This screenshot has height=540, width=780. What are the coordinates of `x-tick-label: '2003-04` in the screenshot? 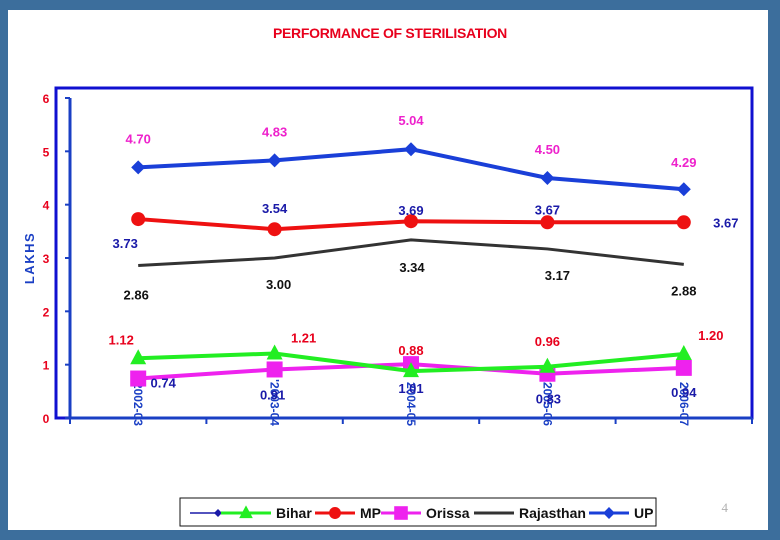 It's located at (275, 402).